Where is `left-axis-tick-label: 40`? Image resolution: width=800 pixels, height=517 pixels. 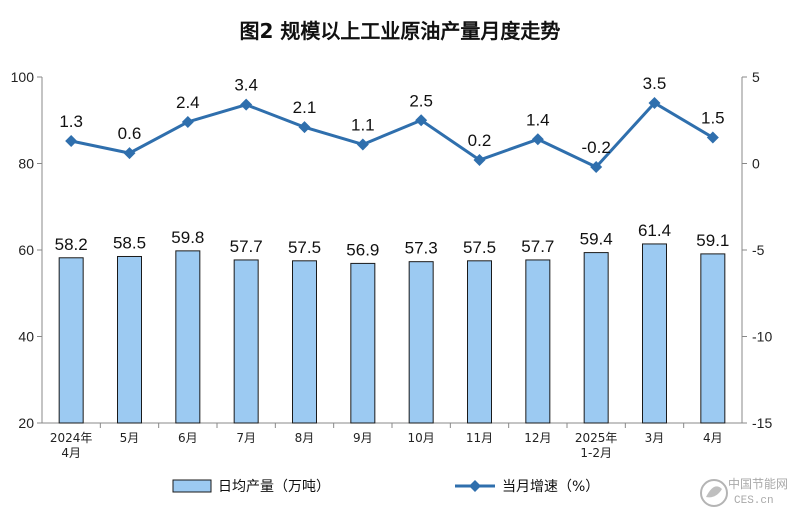 left-axis-tick-label: 40 is located at coordinates (26, 337).